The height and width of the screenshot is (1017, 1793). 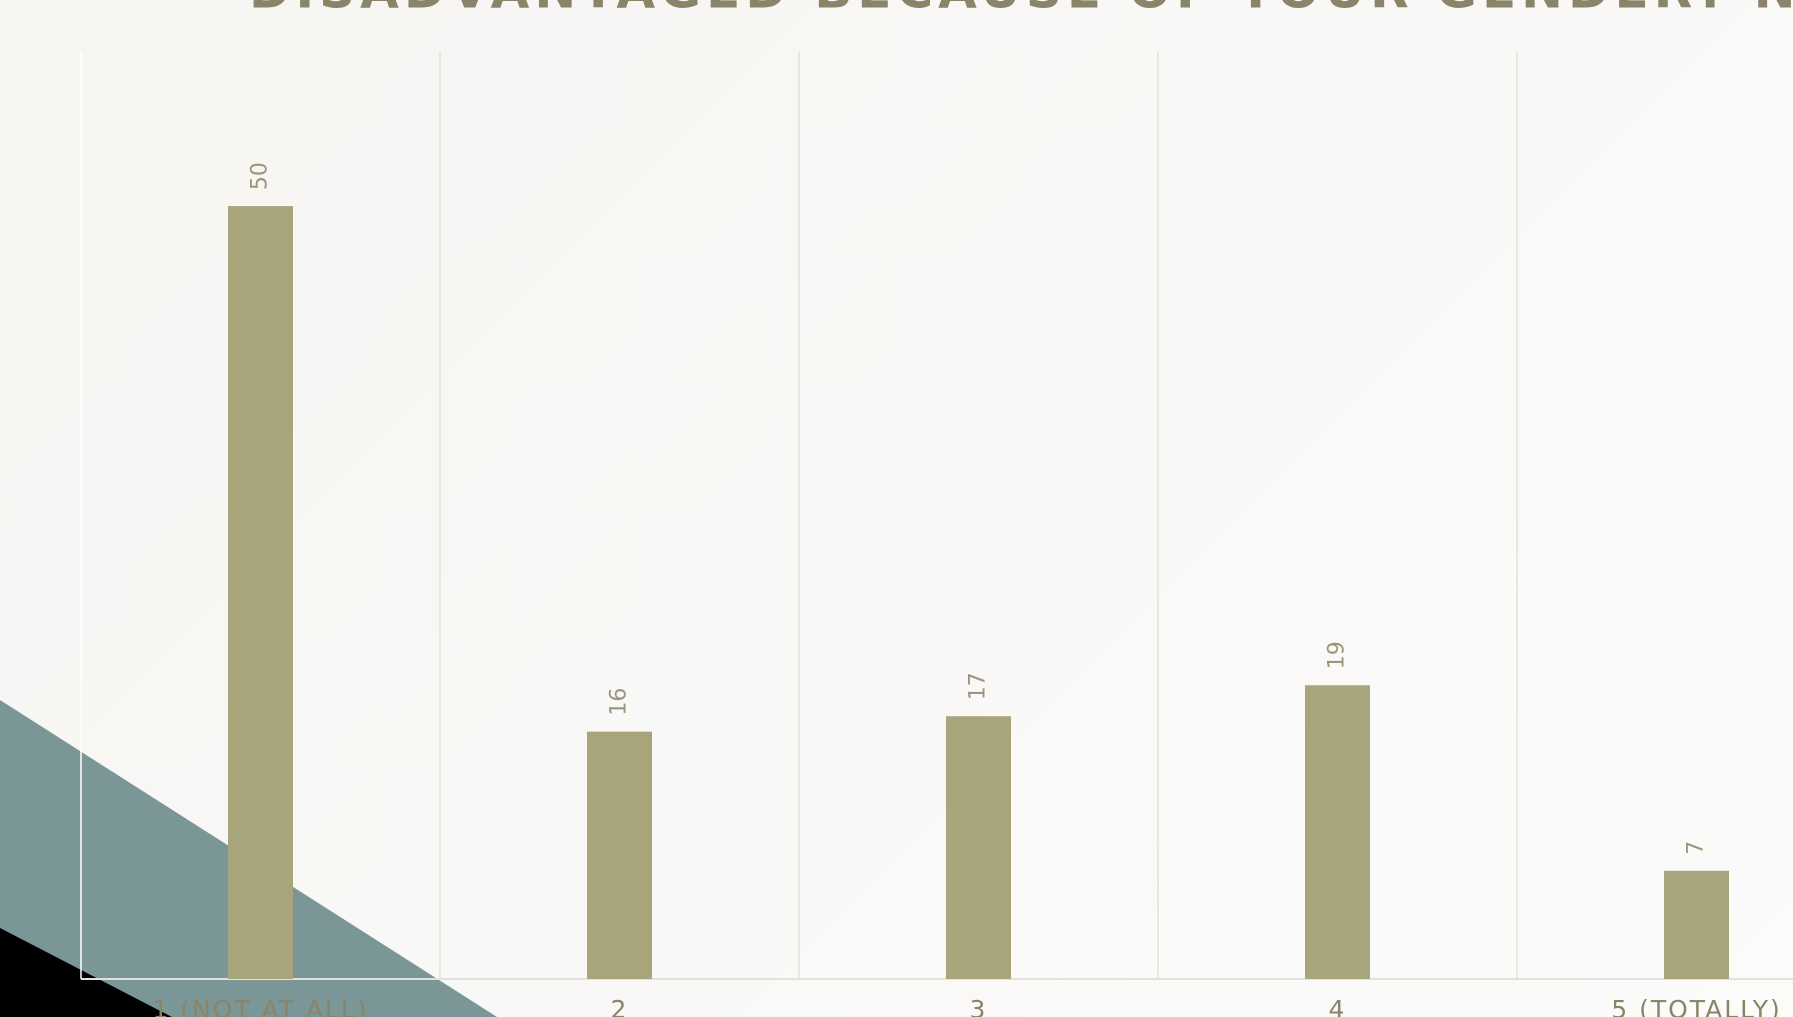 What do you see at coordinates (620, 1006) in the screenshot?
I see `x-tick-label: 2` at bounding box center [620, 1006].